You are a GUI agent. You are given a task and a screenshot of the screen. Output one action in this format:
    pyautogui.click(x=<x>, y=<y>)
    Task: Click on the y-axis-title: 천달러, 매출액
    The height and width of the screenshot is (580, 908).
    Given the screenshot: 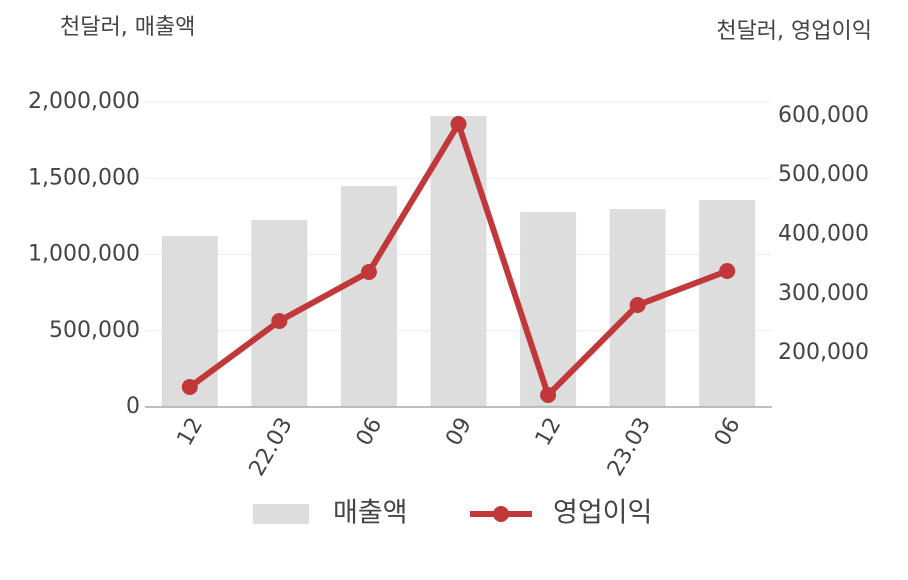 What is the action you would take?
    pyautogui.click(x=127, y=27)
    